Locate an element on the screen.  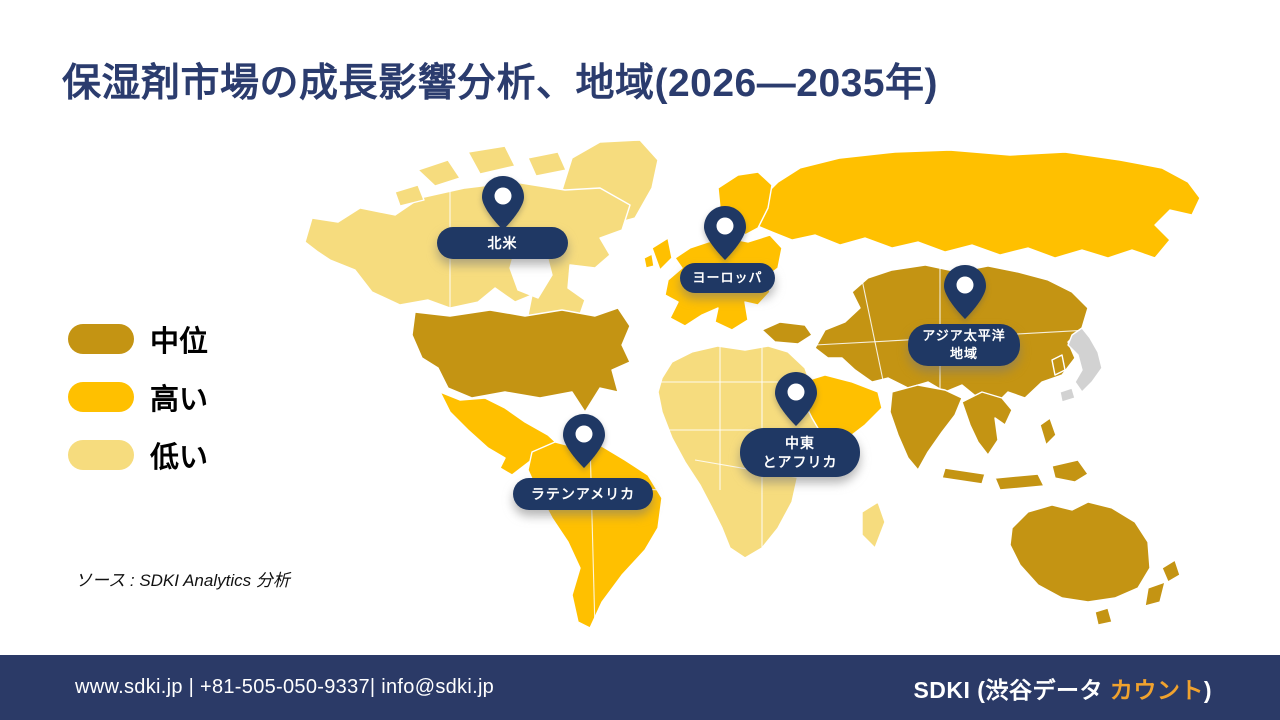
page-title: 保湿剤市場の成長影響分析、地域(2026—2035年) is located at coordinates (500, 83).